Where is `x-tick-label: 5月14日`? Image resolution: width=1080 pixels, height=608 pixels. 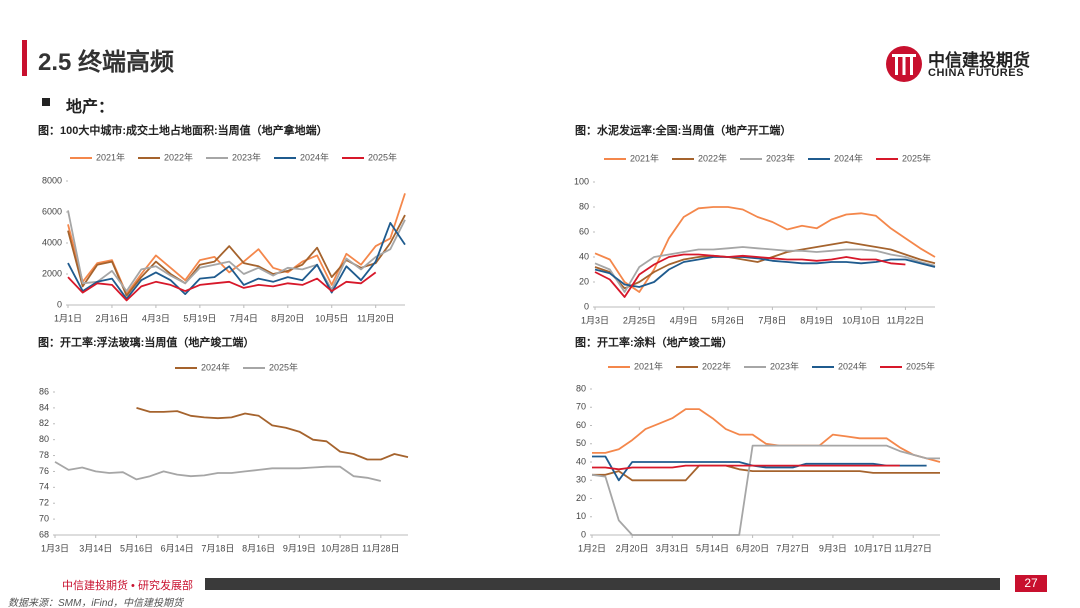 x-tick-label: 5月14日 is located at coordinates (712, 548).